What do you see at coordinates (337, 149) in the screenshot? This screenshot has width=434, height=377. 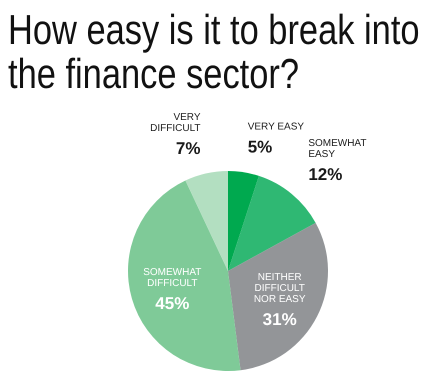 I see `slice-label: SOMEWHAT EASY` at bounding box center [337, 149].